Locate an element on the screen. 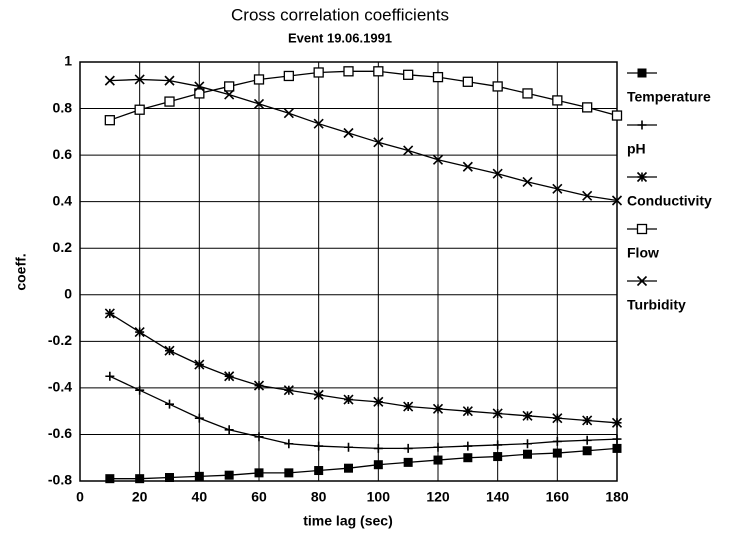 The width and height of the screenshot is (744, 534). x-tick-label: 100 is located at coordinates (379, 497).